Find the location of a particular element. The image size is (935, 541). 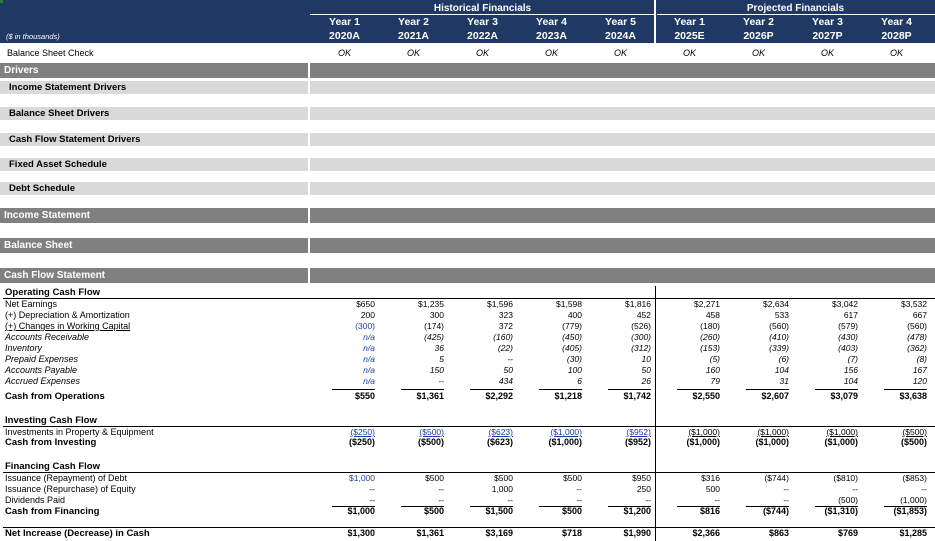

investing-row-value: ($250) is located at coordinates (362, 432).